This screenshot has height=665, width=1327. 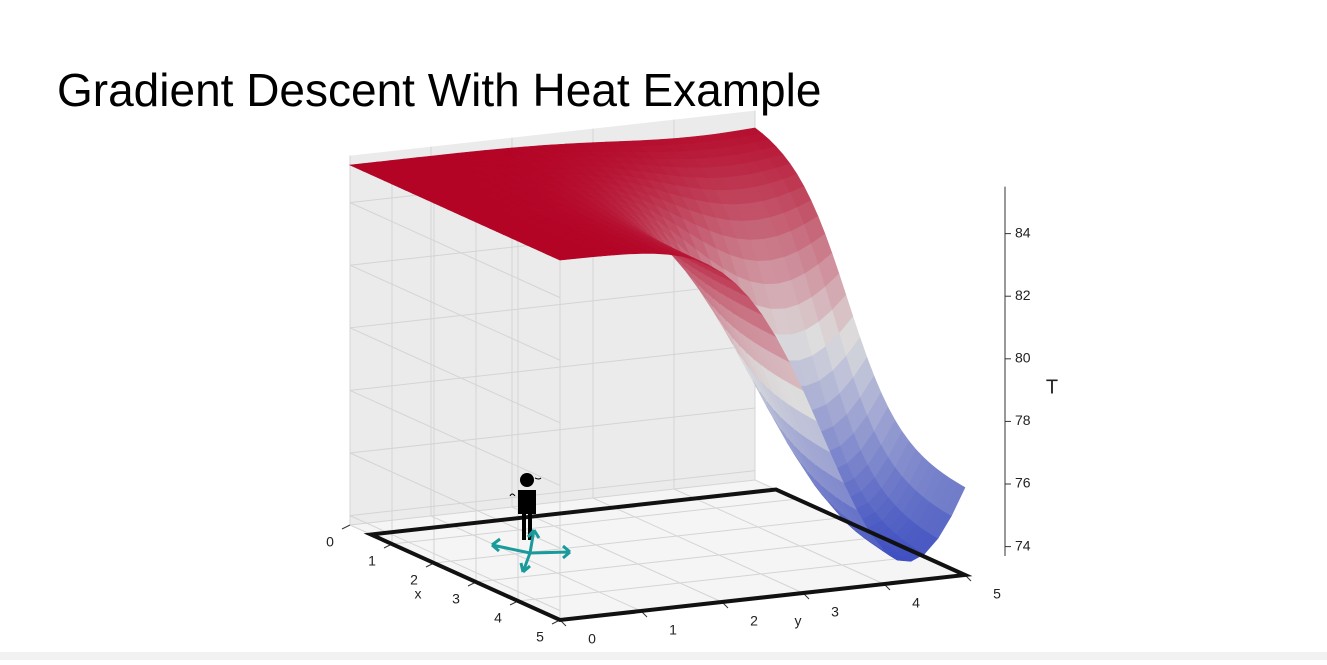 What do you see at coordinates (527, 480) in the screenshot?
I see `walker-head` at bounding box center [527, 480].